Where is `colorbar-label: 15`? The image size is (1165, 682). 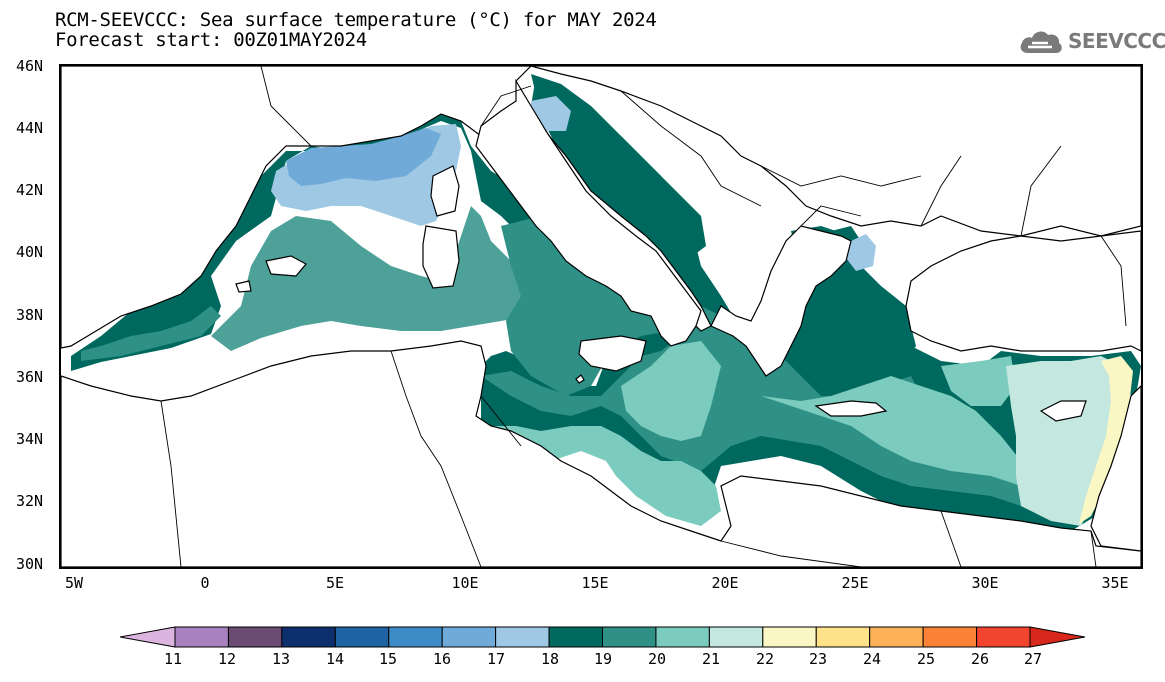
colorbar-label: 15 is located at coordinates (388, 659).